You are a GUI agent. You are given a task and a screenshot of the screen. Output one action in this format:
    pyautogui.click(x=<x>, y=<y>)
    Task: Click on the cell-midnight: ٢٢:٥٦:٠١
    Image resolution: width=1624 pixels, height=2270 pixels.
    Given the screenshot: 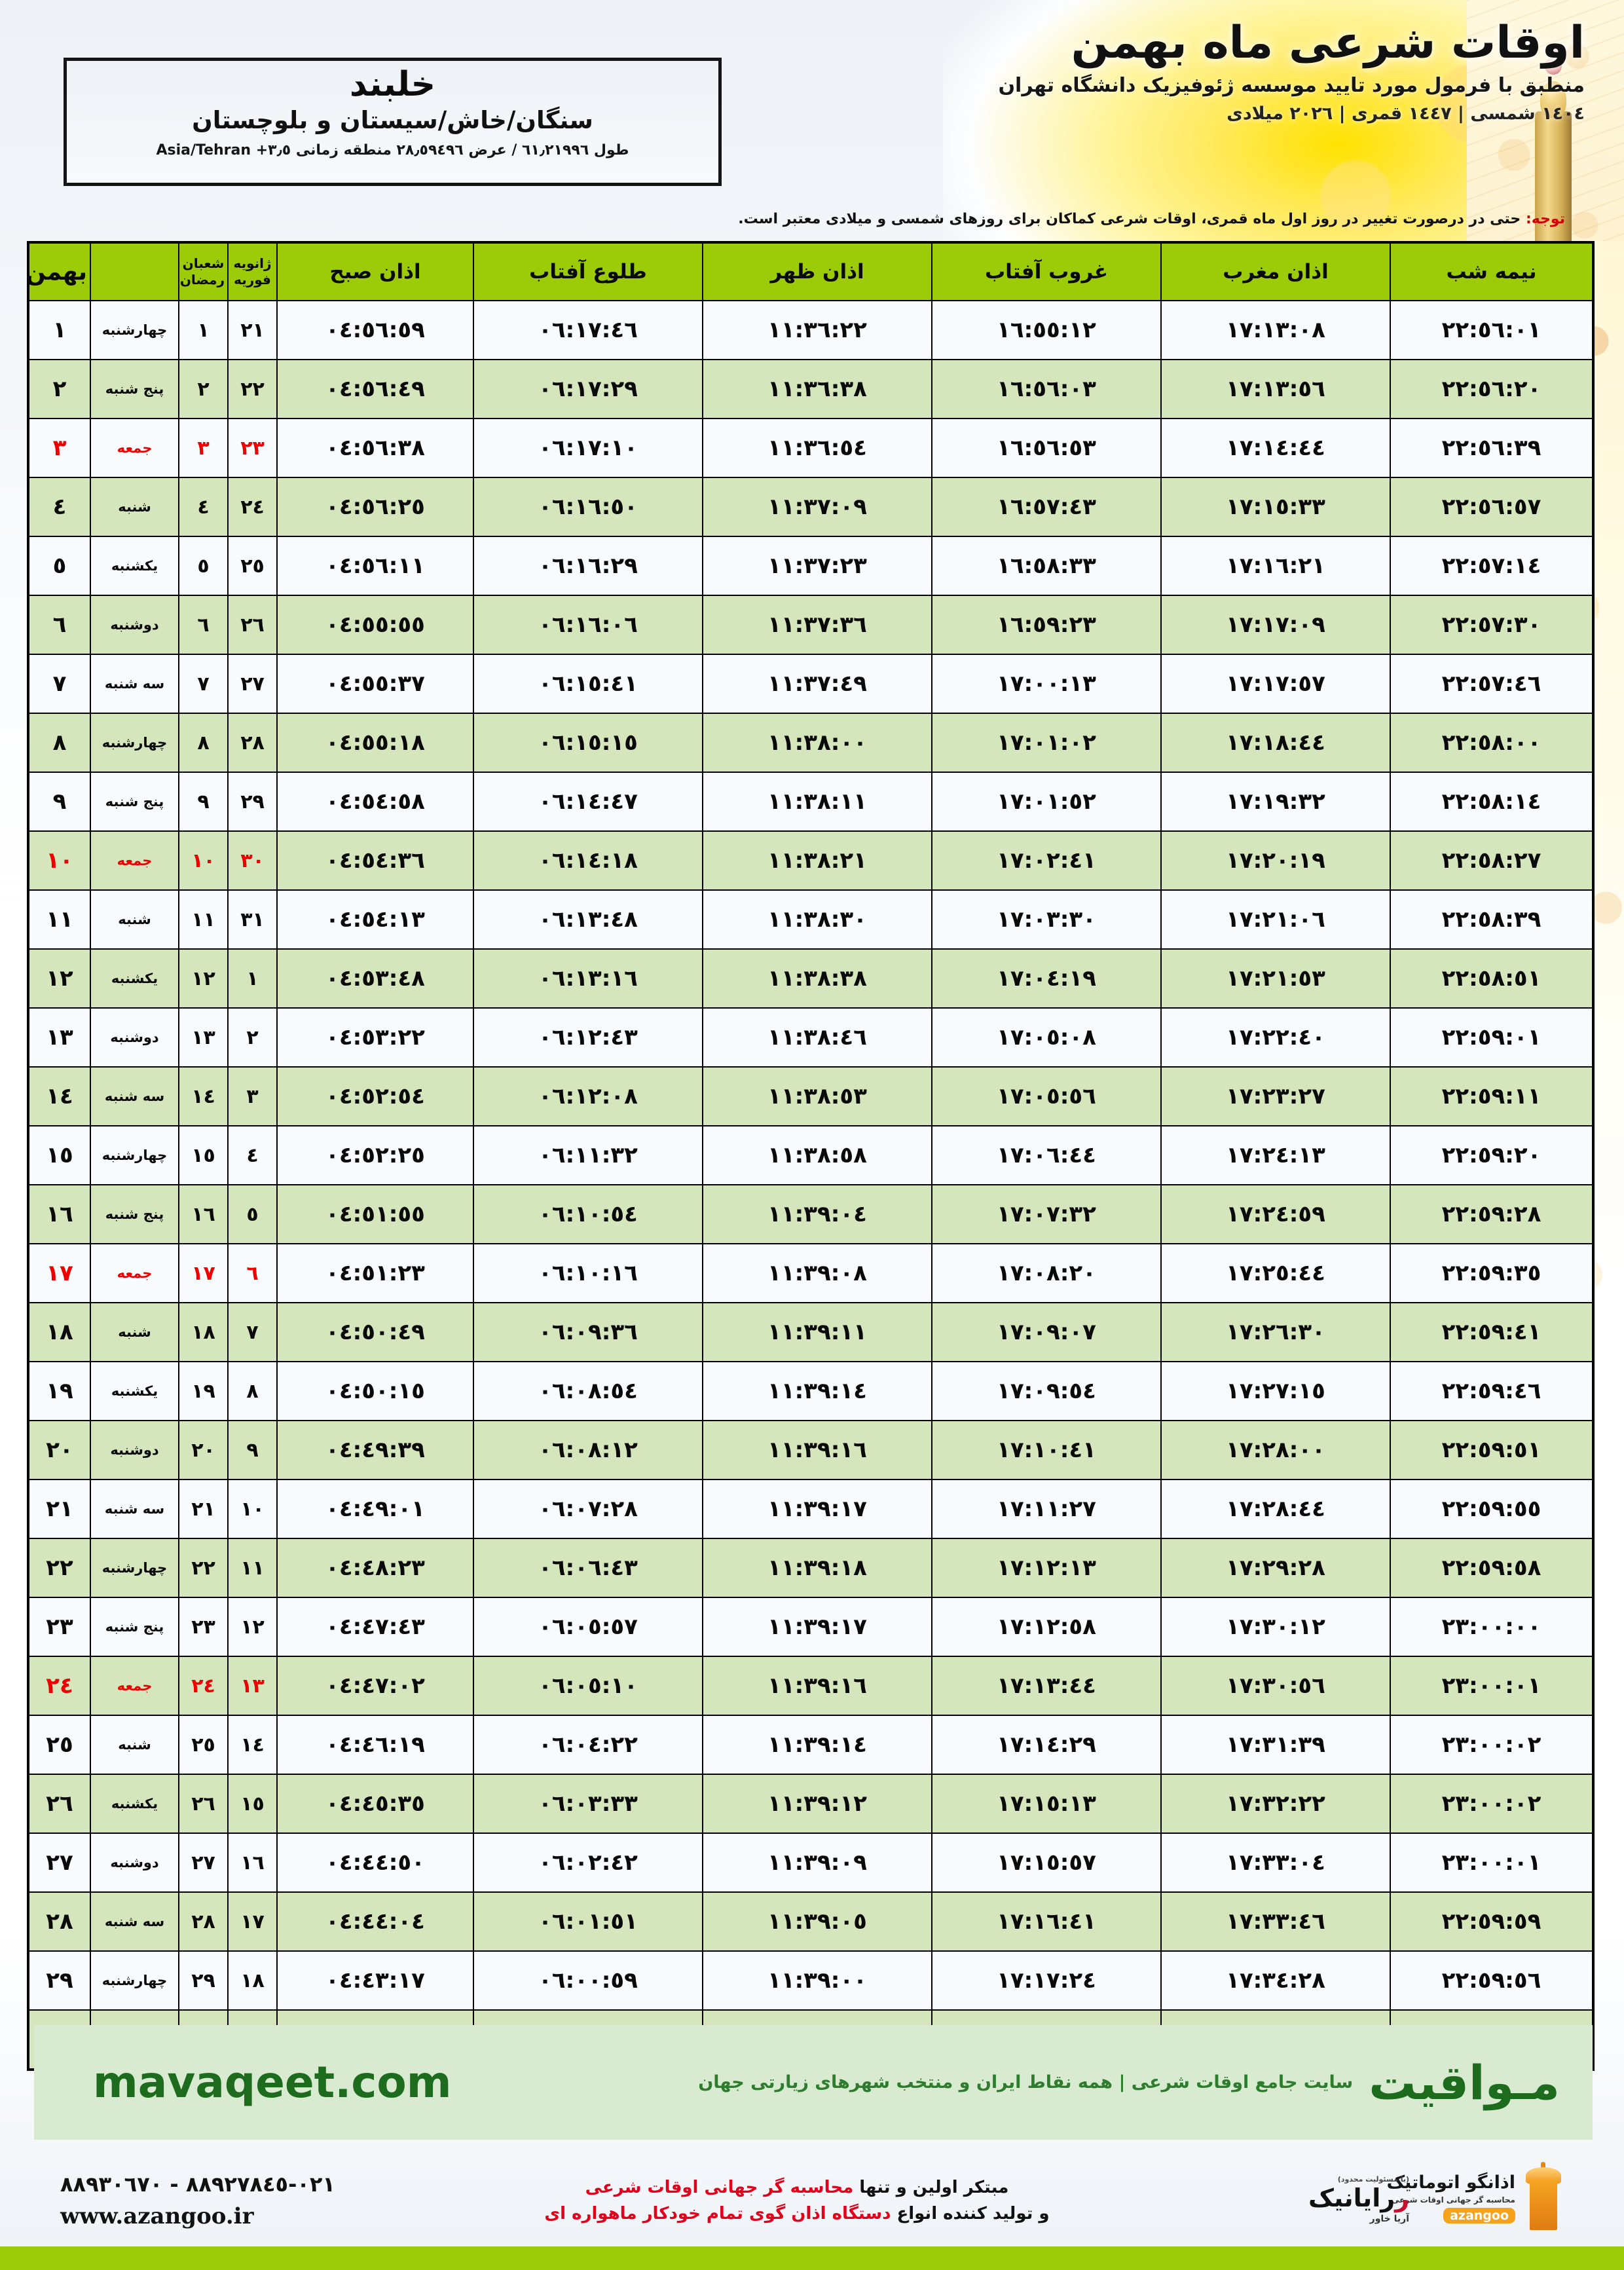 What is the action you would take?
    pyautogui.click(x=1492, y=330)
    